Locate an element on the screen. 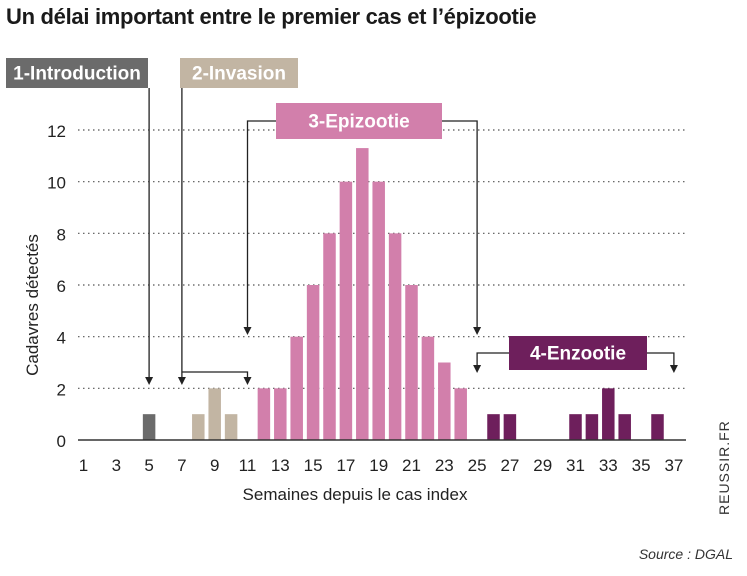 The image size is (747, 576). y-tick-label: 12 is located at coordinates (56, 131).